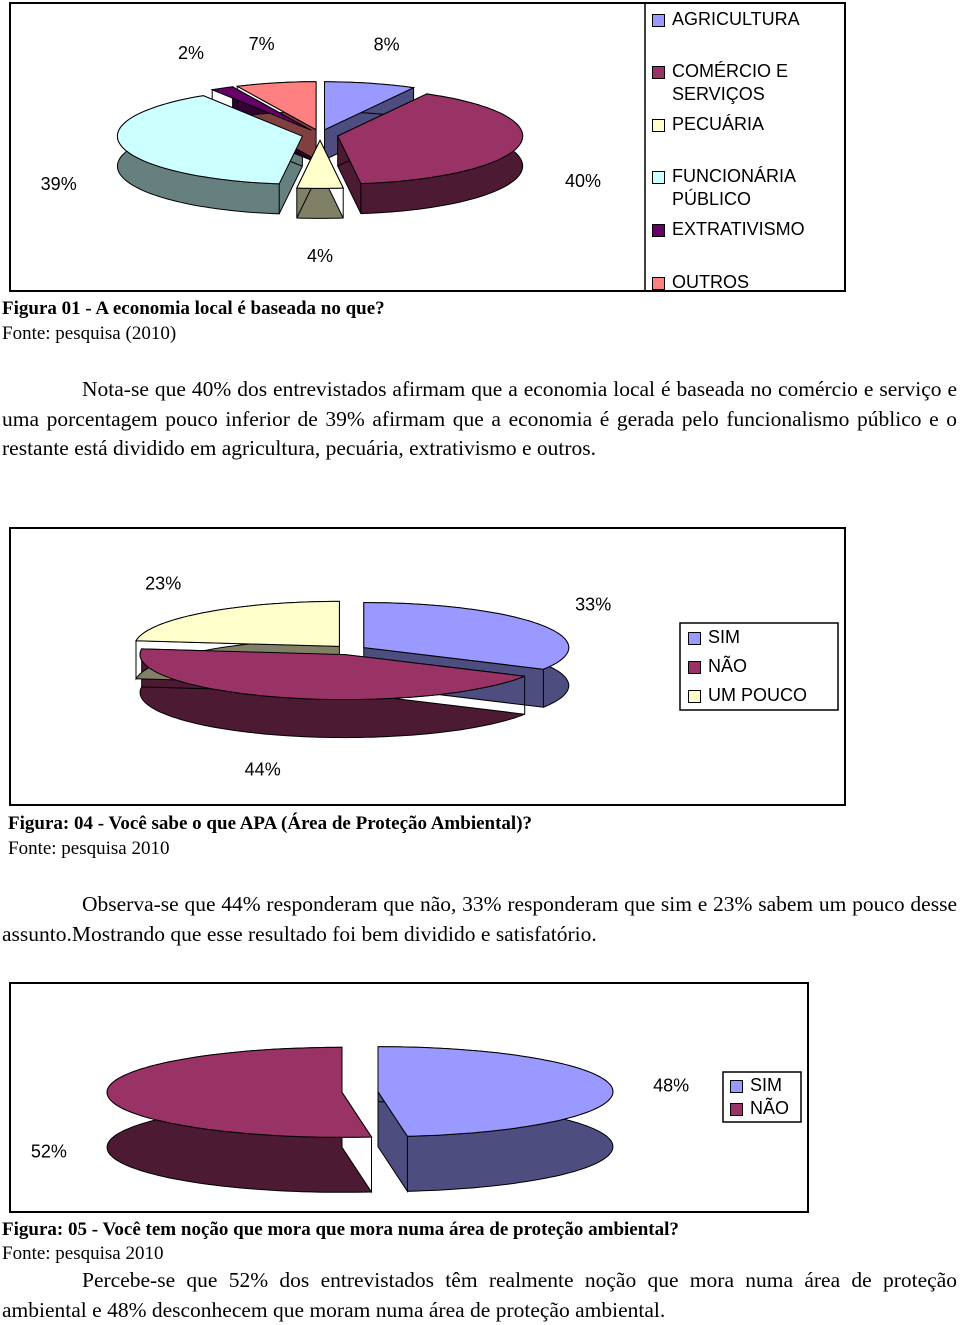 This screenshot has height=1325, width=960. I want to click on legend-item: AGRICULTURA, so click(744, 19).